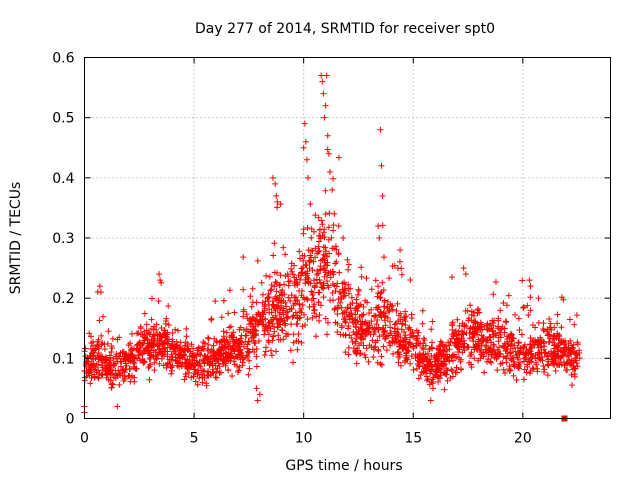 This screenshot has height=480, width=640. Describe the element at coordinates (523, 439) in the screenshot. I see `x-tick-label: 20` at that location.